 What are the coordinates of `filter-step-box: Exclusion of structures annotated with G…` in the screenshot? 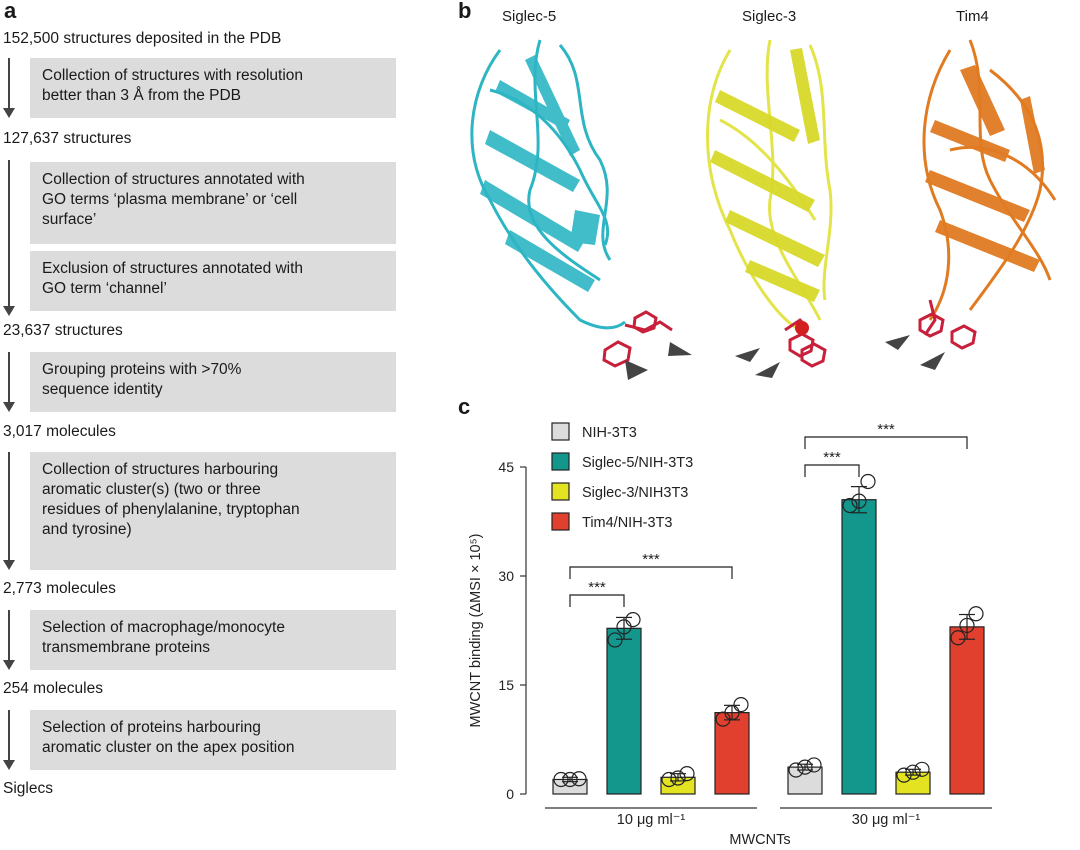 It's located at (213, 281).